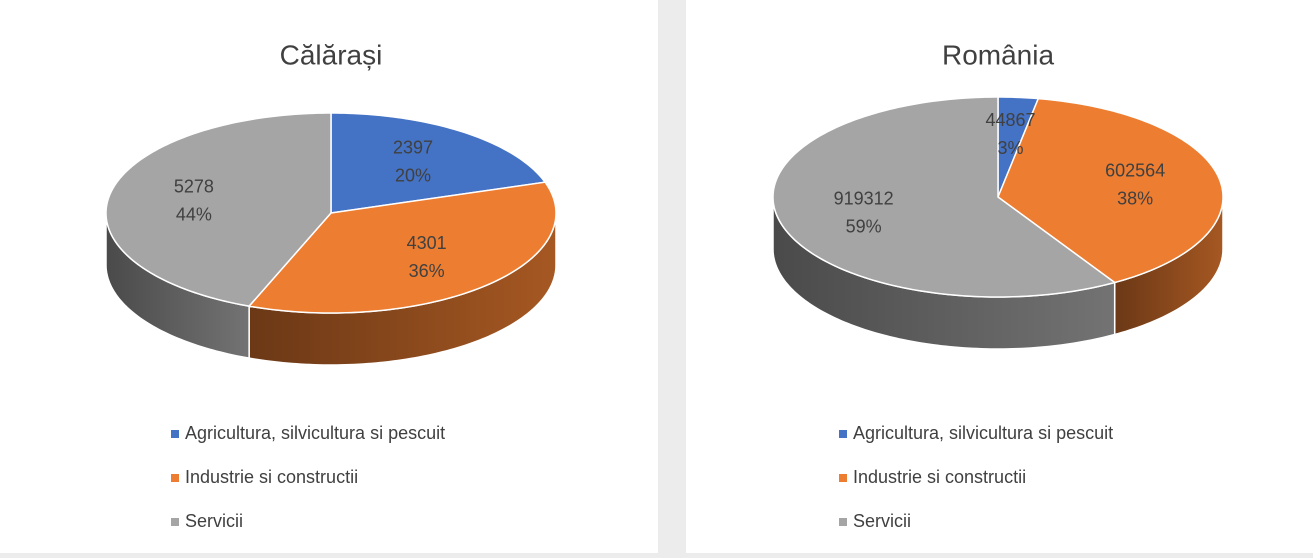 Image resolution: width=1313 pixels, height=558 pixels. Describe the element at coordinates (1135, 170) in the screenshot. I see `data-label: 602564` at that location.